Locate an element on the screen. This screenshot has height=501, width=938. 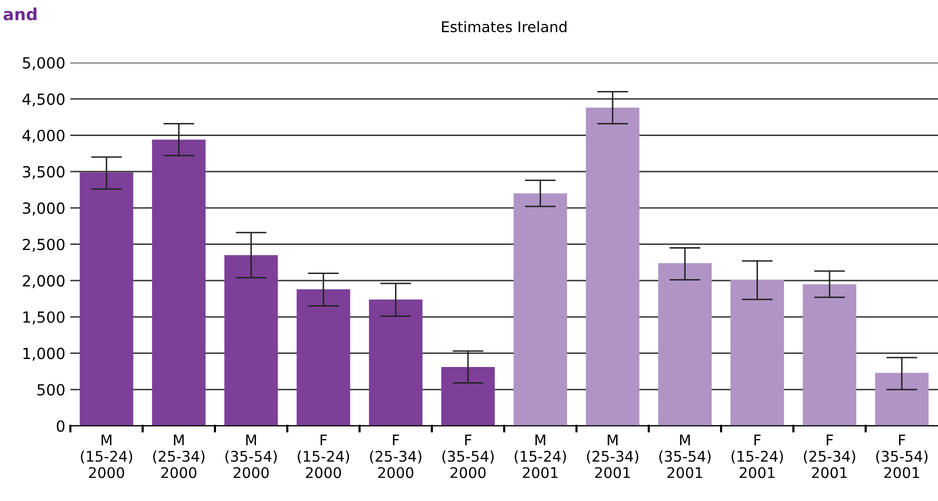
x-tick-label: M (25-34) 2001 is located at coordinates (612, 456).